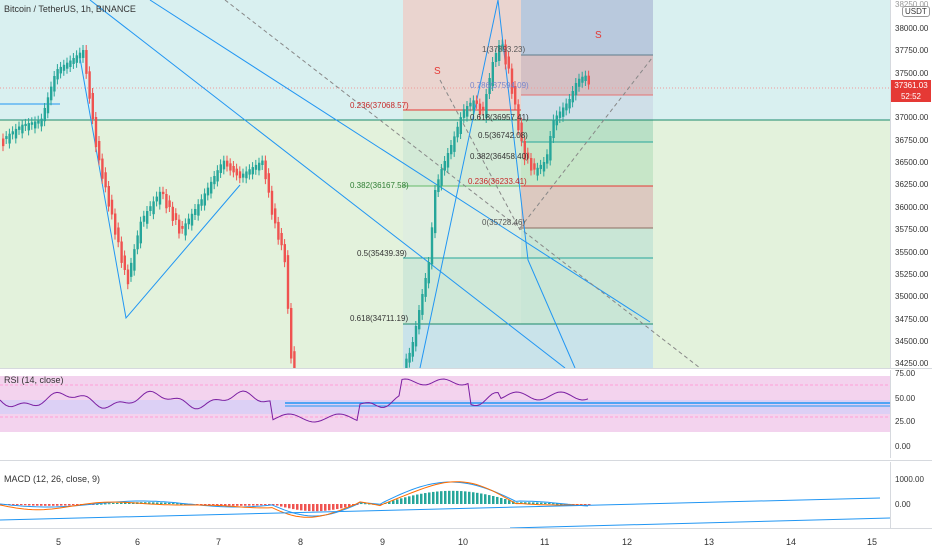 This screenshot has width=932, height=551. What do you see at coordinates (466, 539) in the screenshot?
I see `time-axis: 5 6 7 8 9 10 11 12 13 14 15` at bounding box center [466, 539].